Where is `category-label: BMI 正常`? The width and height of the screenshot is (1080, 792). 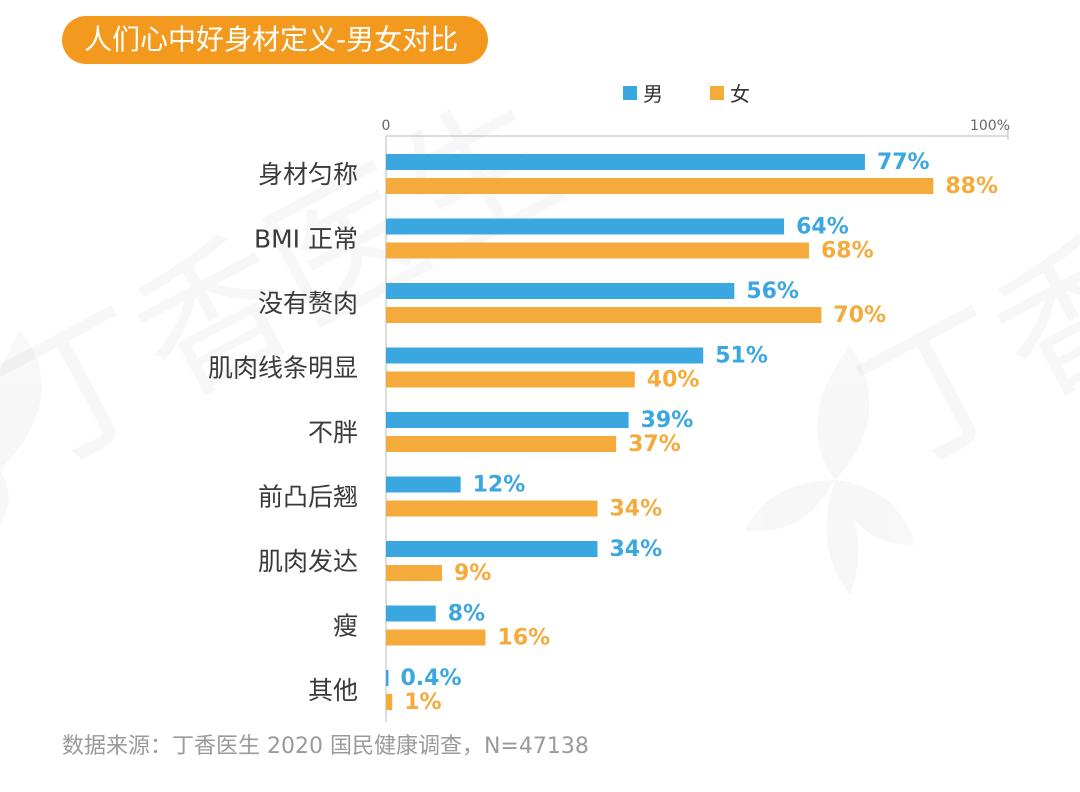
category-label: BMI 正常 is located at coordinates (306, 239).